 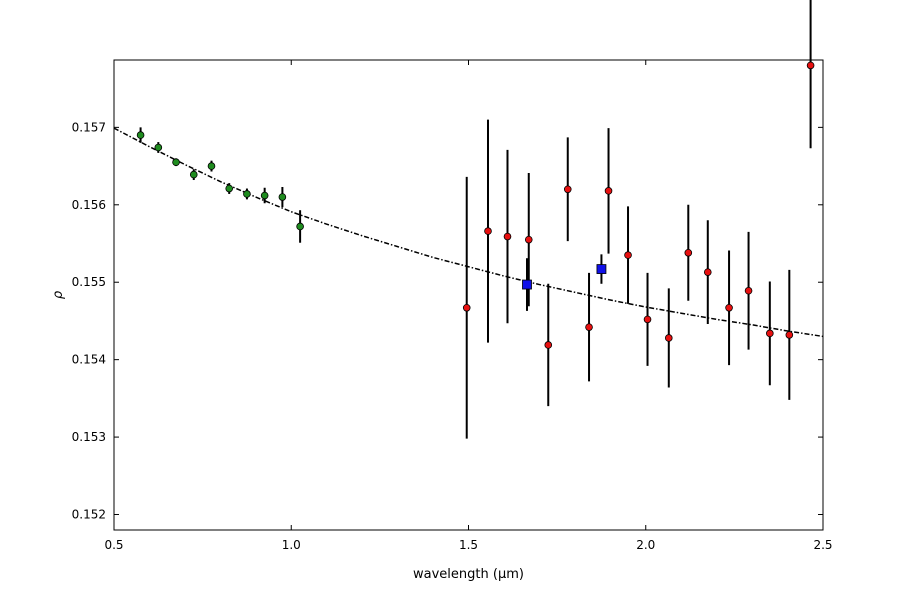 What do you see at coordinates (645, 545) in the screenshot?
I see `x-tick-label: 2.0` at bounding box center [645, 545].